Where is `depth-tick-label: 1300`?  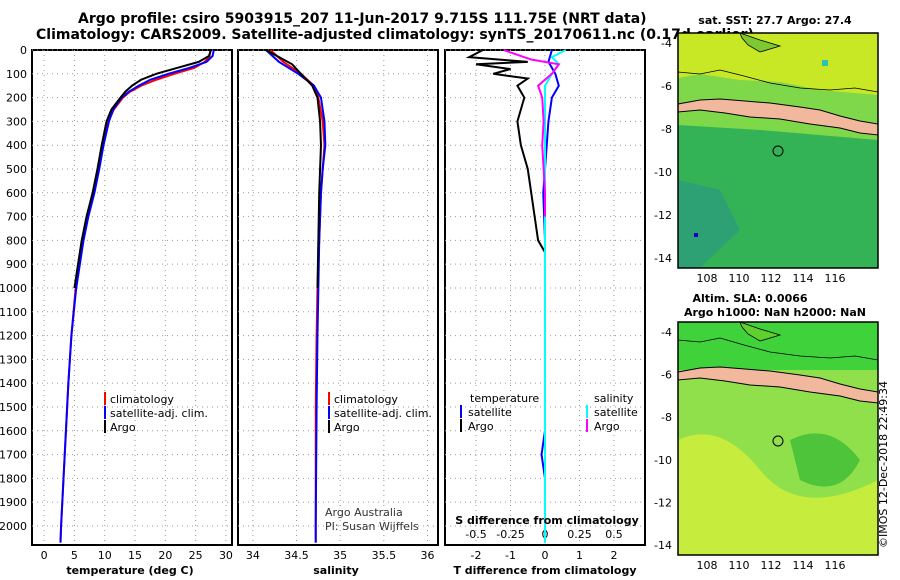 depth-tick-label: 1300 is located at coordinates (13, 359).